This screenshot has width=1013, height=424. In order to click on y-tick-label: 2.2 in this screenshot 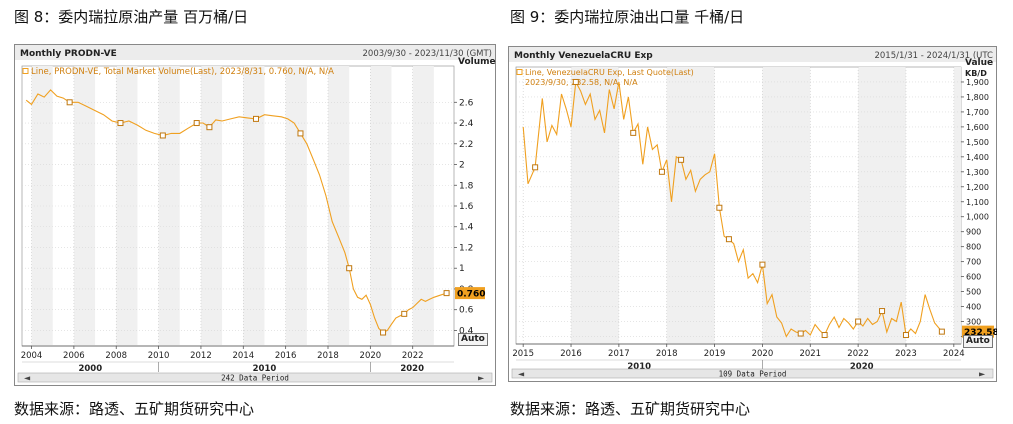, I will do `click(466, 145)`.